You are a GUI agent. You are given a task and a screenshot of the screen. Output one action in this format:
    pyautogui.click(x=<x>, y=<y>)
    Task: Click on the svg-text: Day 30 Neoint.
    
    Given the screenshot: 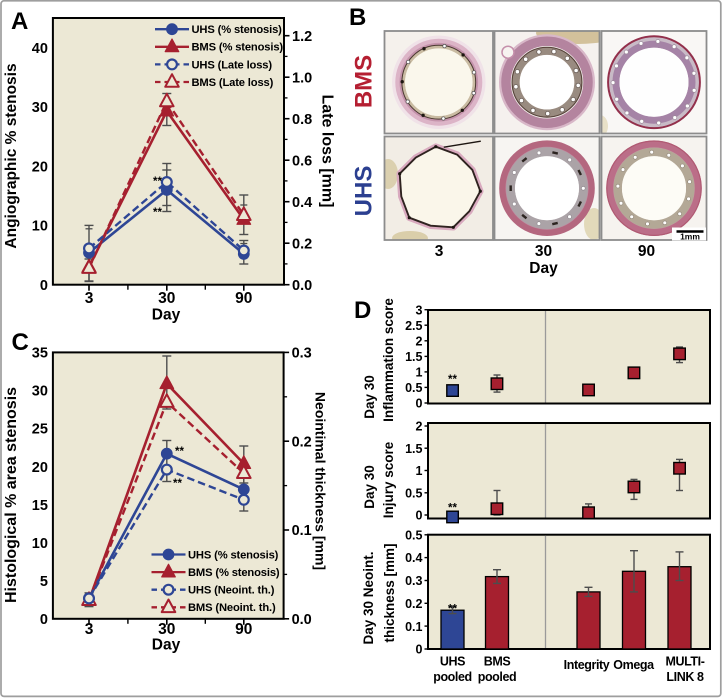 What is the action you would take?
    pyautogui.click(x=368, y=597)
    